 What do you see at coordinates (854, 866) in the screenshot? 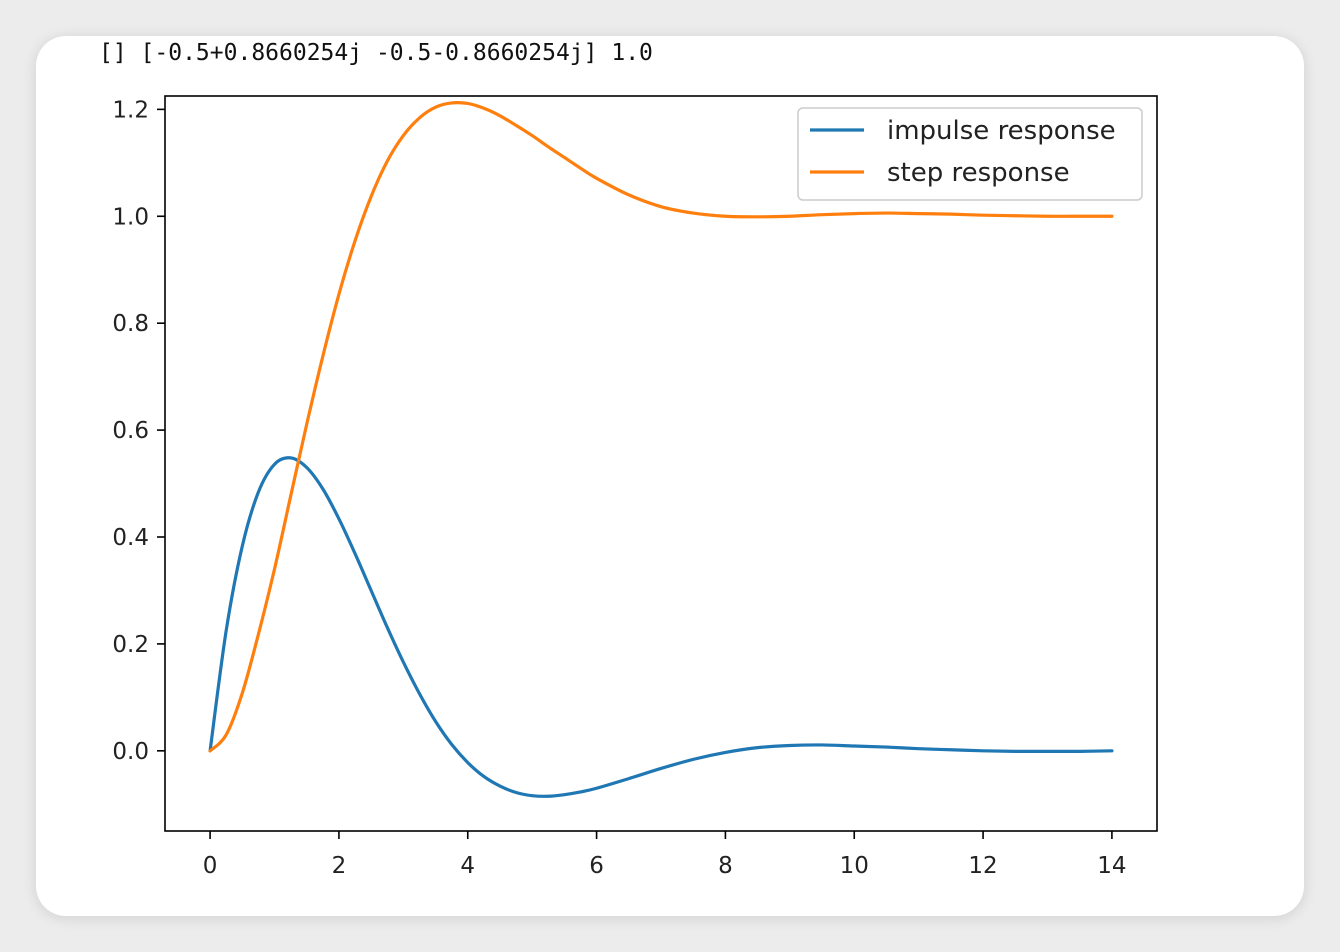
I see `x-tick-label: 10` at bounding box center [854, 866].